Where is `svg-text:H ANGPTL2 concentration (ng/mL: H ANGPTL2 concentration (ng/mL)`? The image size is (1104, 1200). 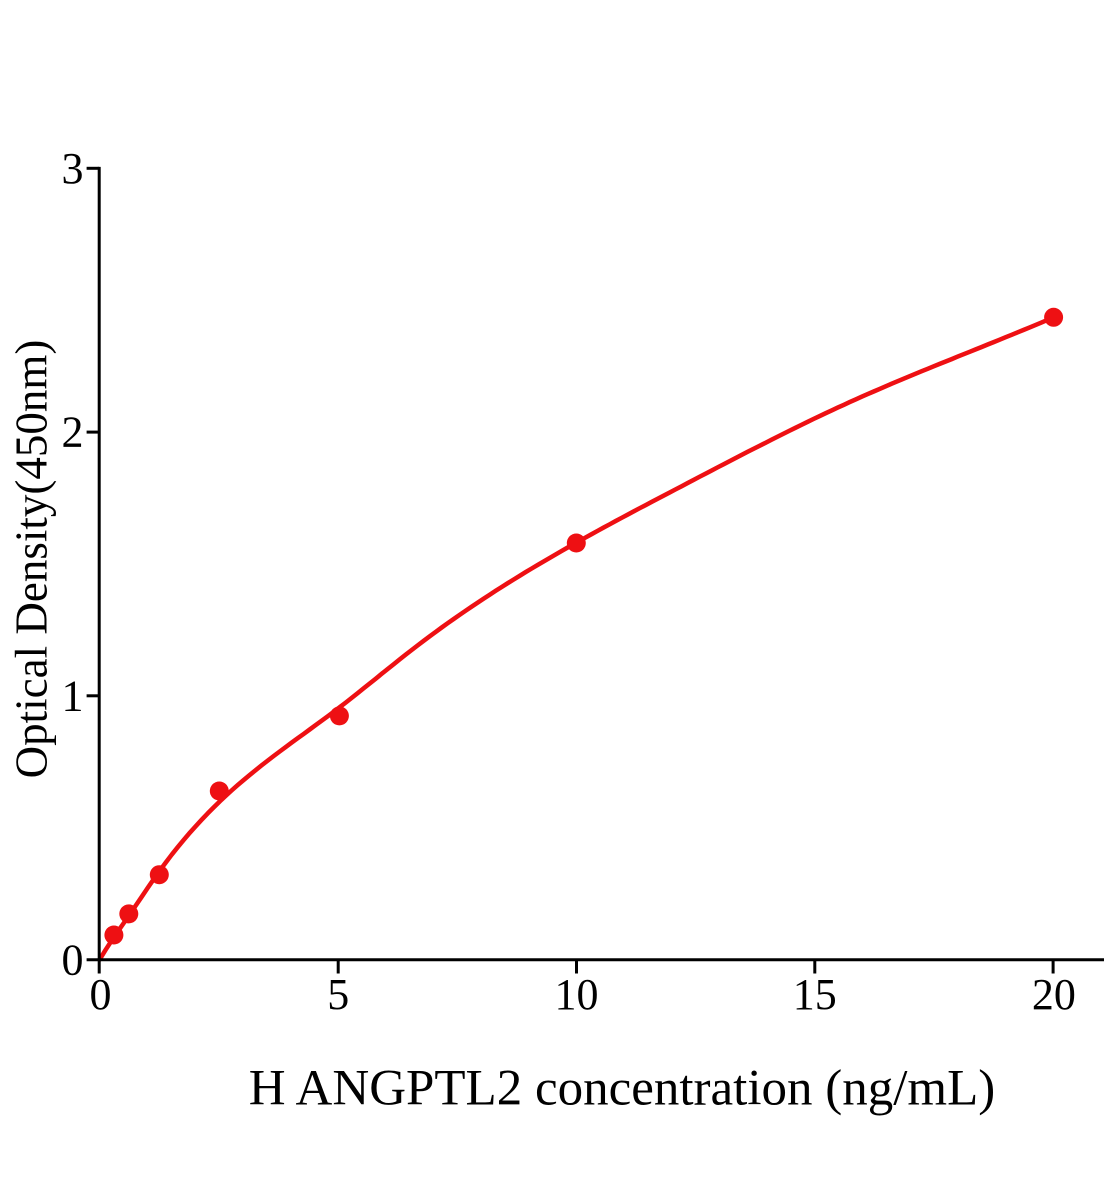
svg-text:H ANGPTL2 concentration (ng/mL: H ANGPTL2 concentration (ng/mL) is located at coordinates (622, 1088).